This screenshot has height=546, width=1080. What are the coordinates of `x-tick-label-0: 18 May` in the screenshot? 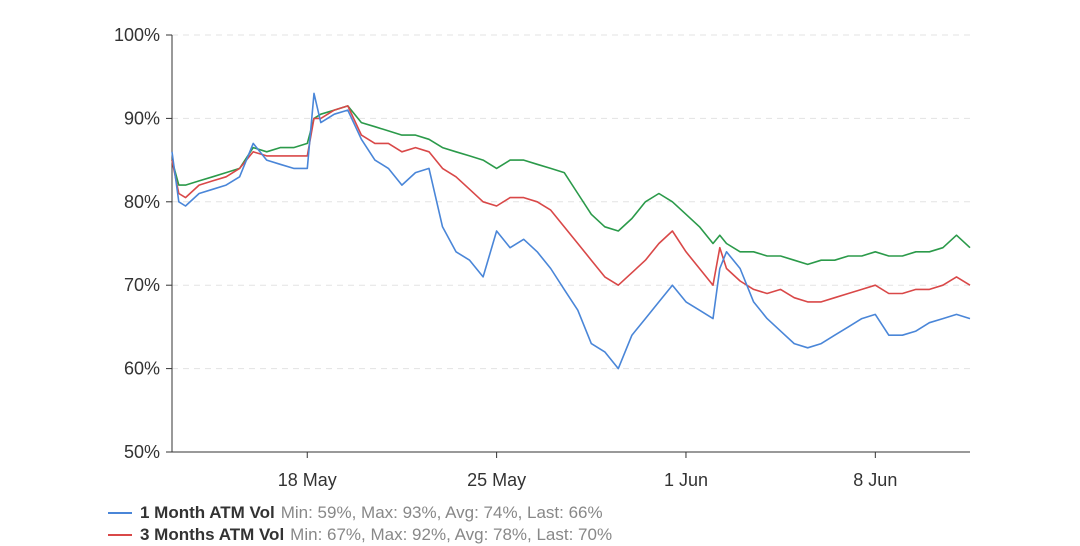 It's located at (307, 480).